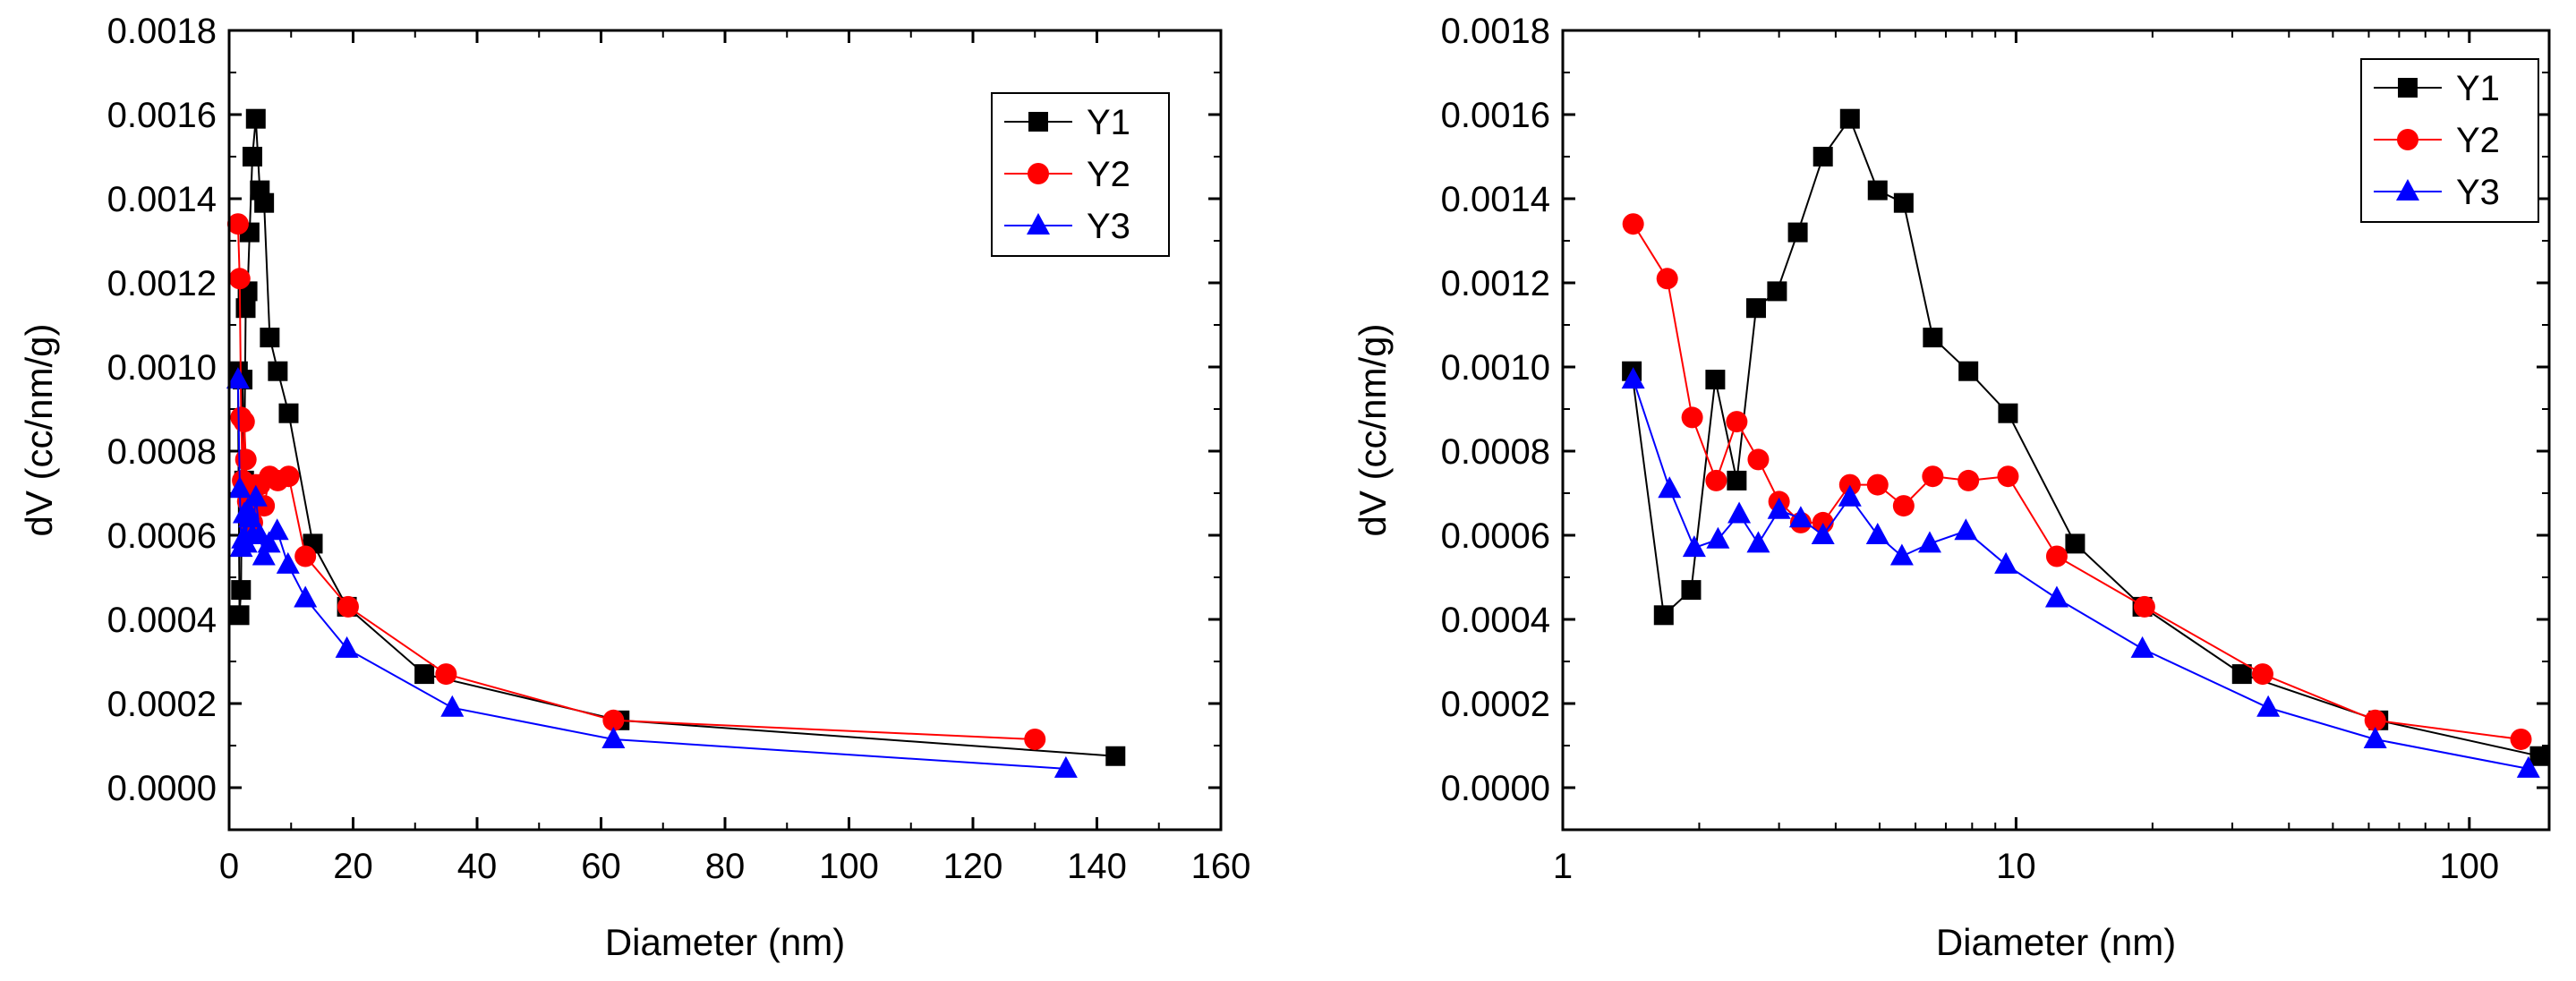 Image resolution: width=2576 pixels, height=981 pixels. What do you see at coordinates (973, 867) in the screenshot?
I see `x-tick-label: 120` at bounding box center [973, 867].